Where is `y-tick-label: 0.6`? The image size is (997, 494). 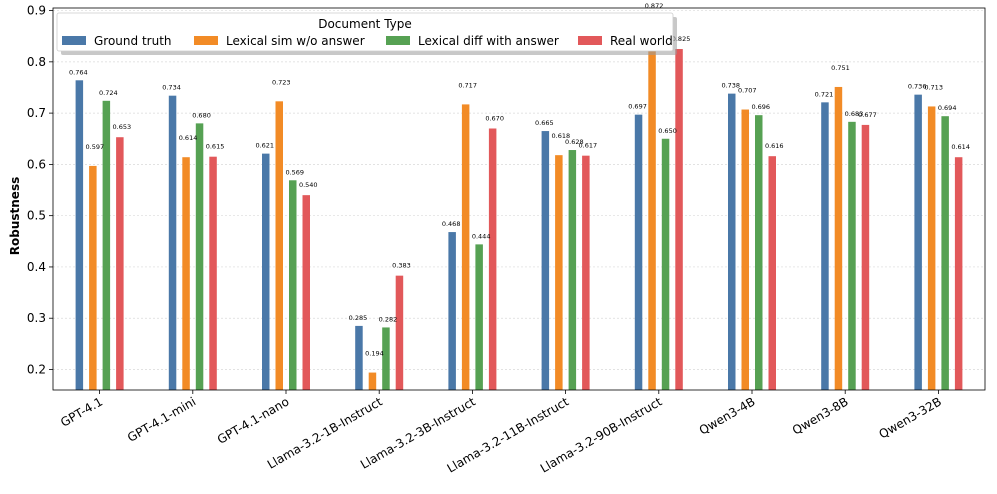 y-tick-label: 0.6 is located at coordinates (36, 164).